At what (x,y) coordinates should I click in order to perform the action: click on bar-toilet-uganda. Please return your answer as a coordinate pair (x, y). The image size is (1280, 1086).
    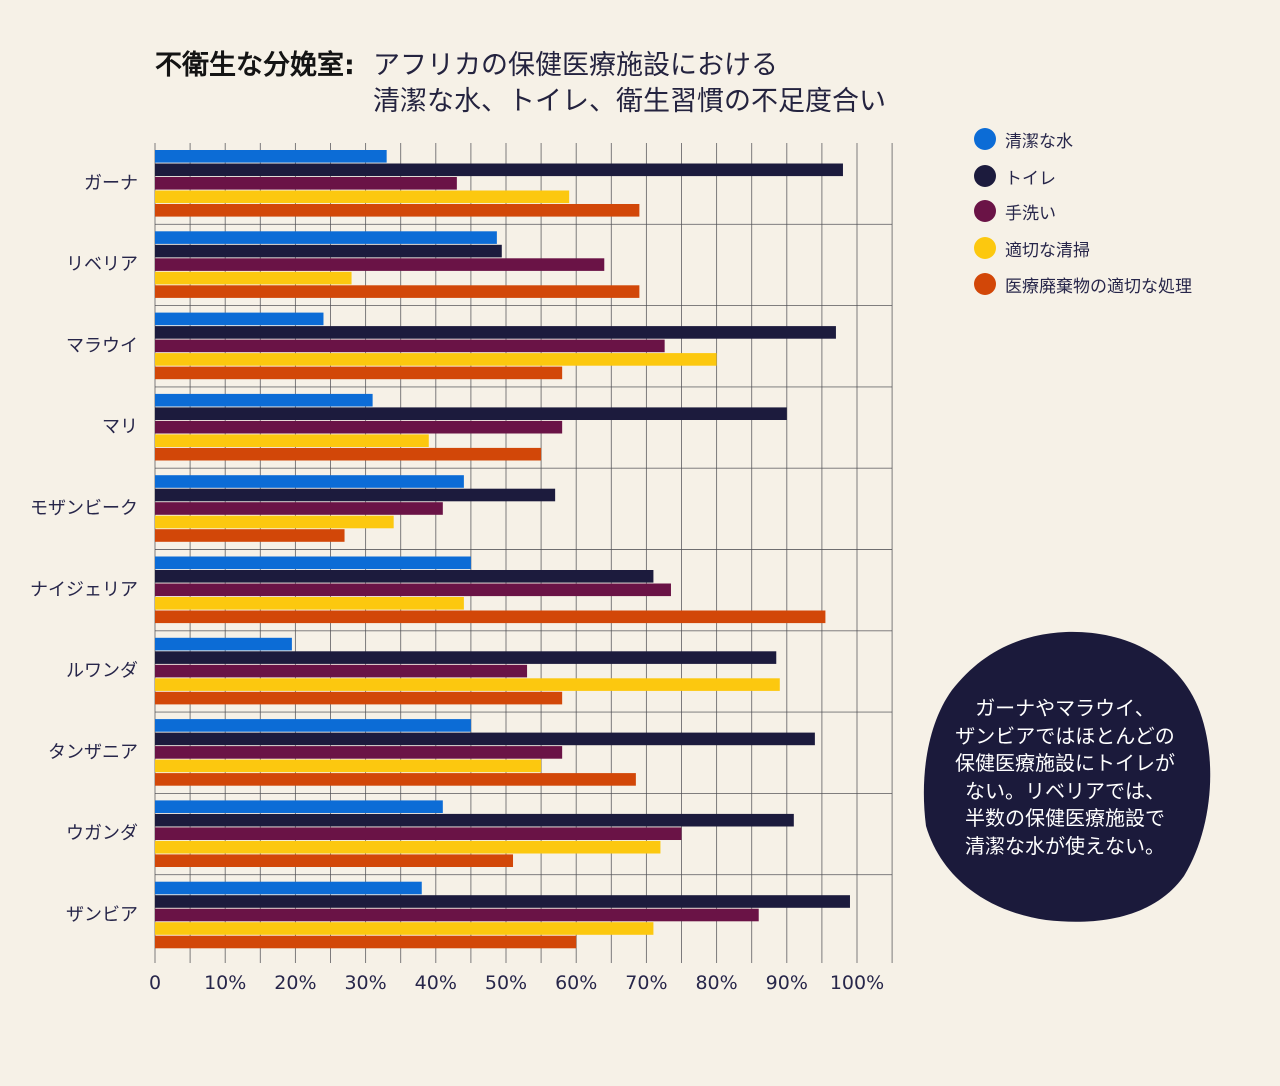
    Looking at the image, I should click on (474, 820).